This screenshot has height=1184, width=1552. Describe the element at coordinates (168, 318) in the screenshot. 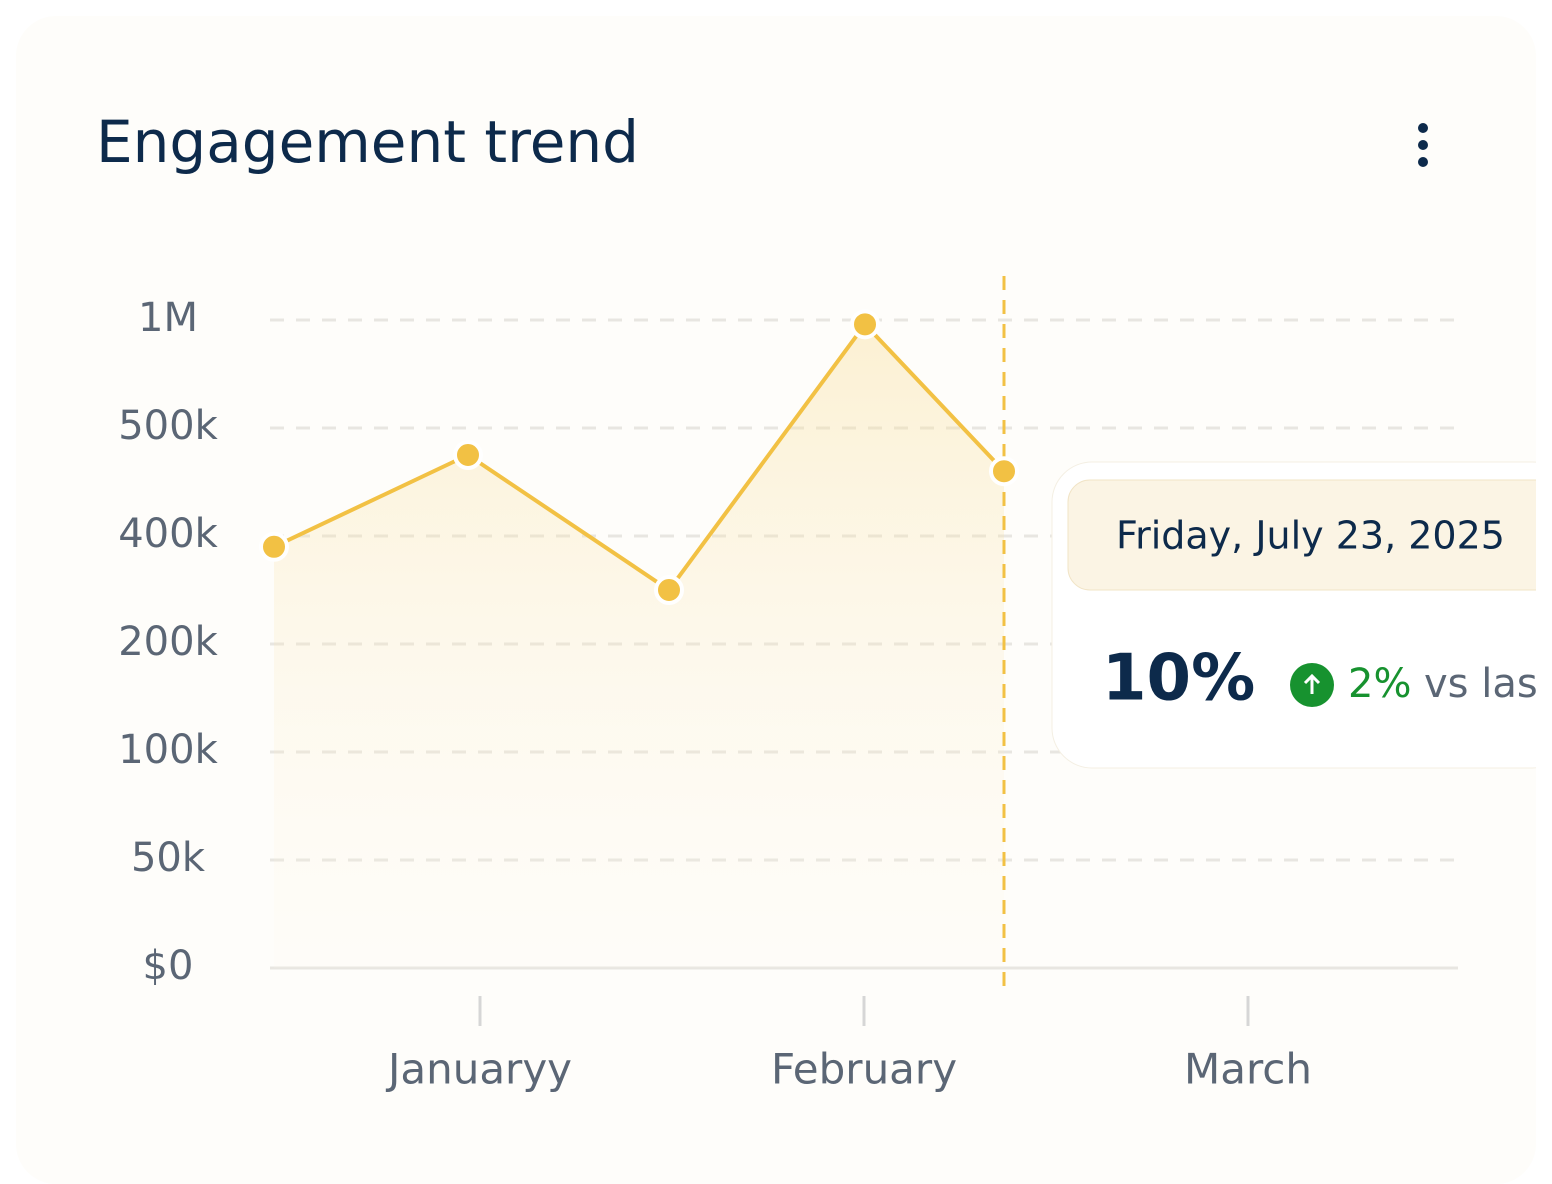

I see `y-tick-label: 1M` at that location.